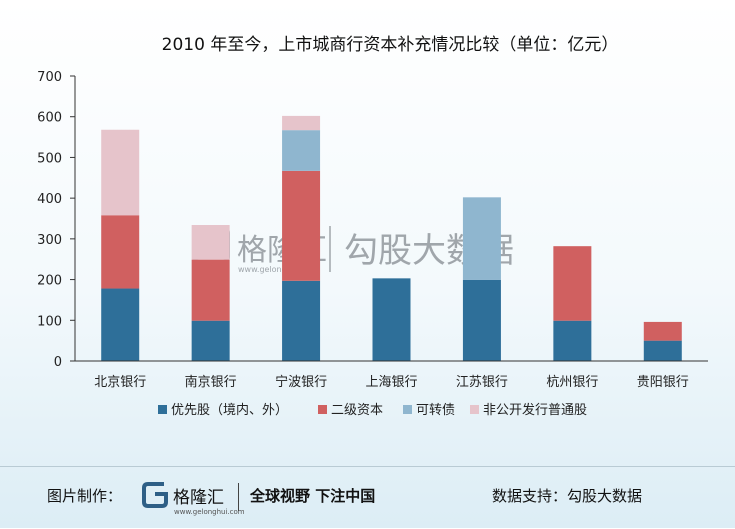 Image resolution: width=735 pixels, height=529 pixels. What do you see at coordinates (49, 158) in the screenshot?
I see `y-tick-label: 500` at bounding box center [49, 158].